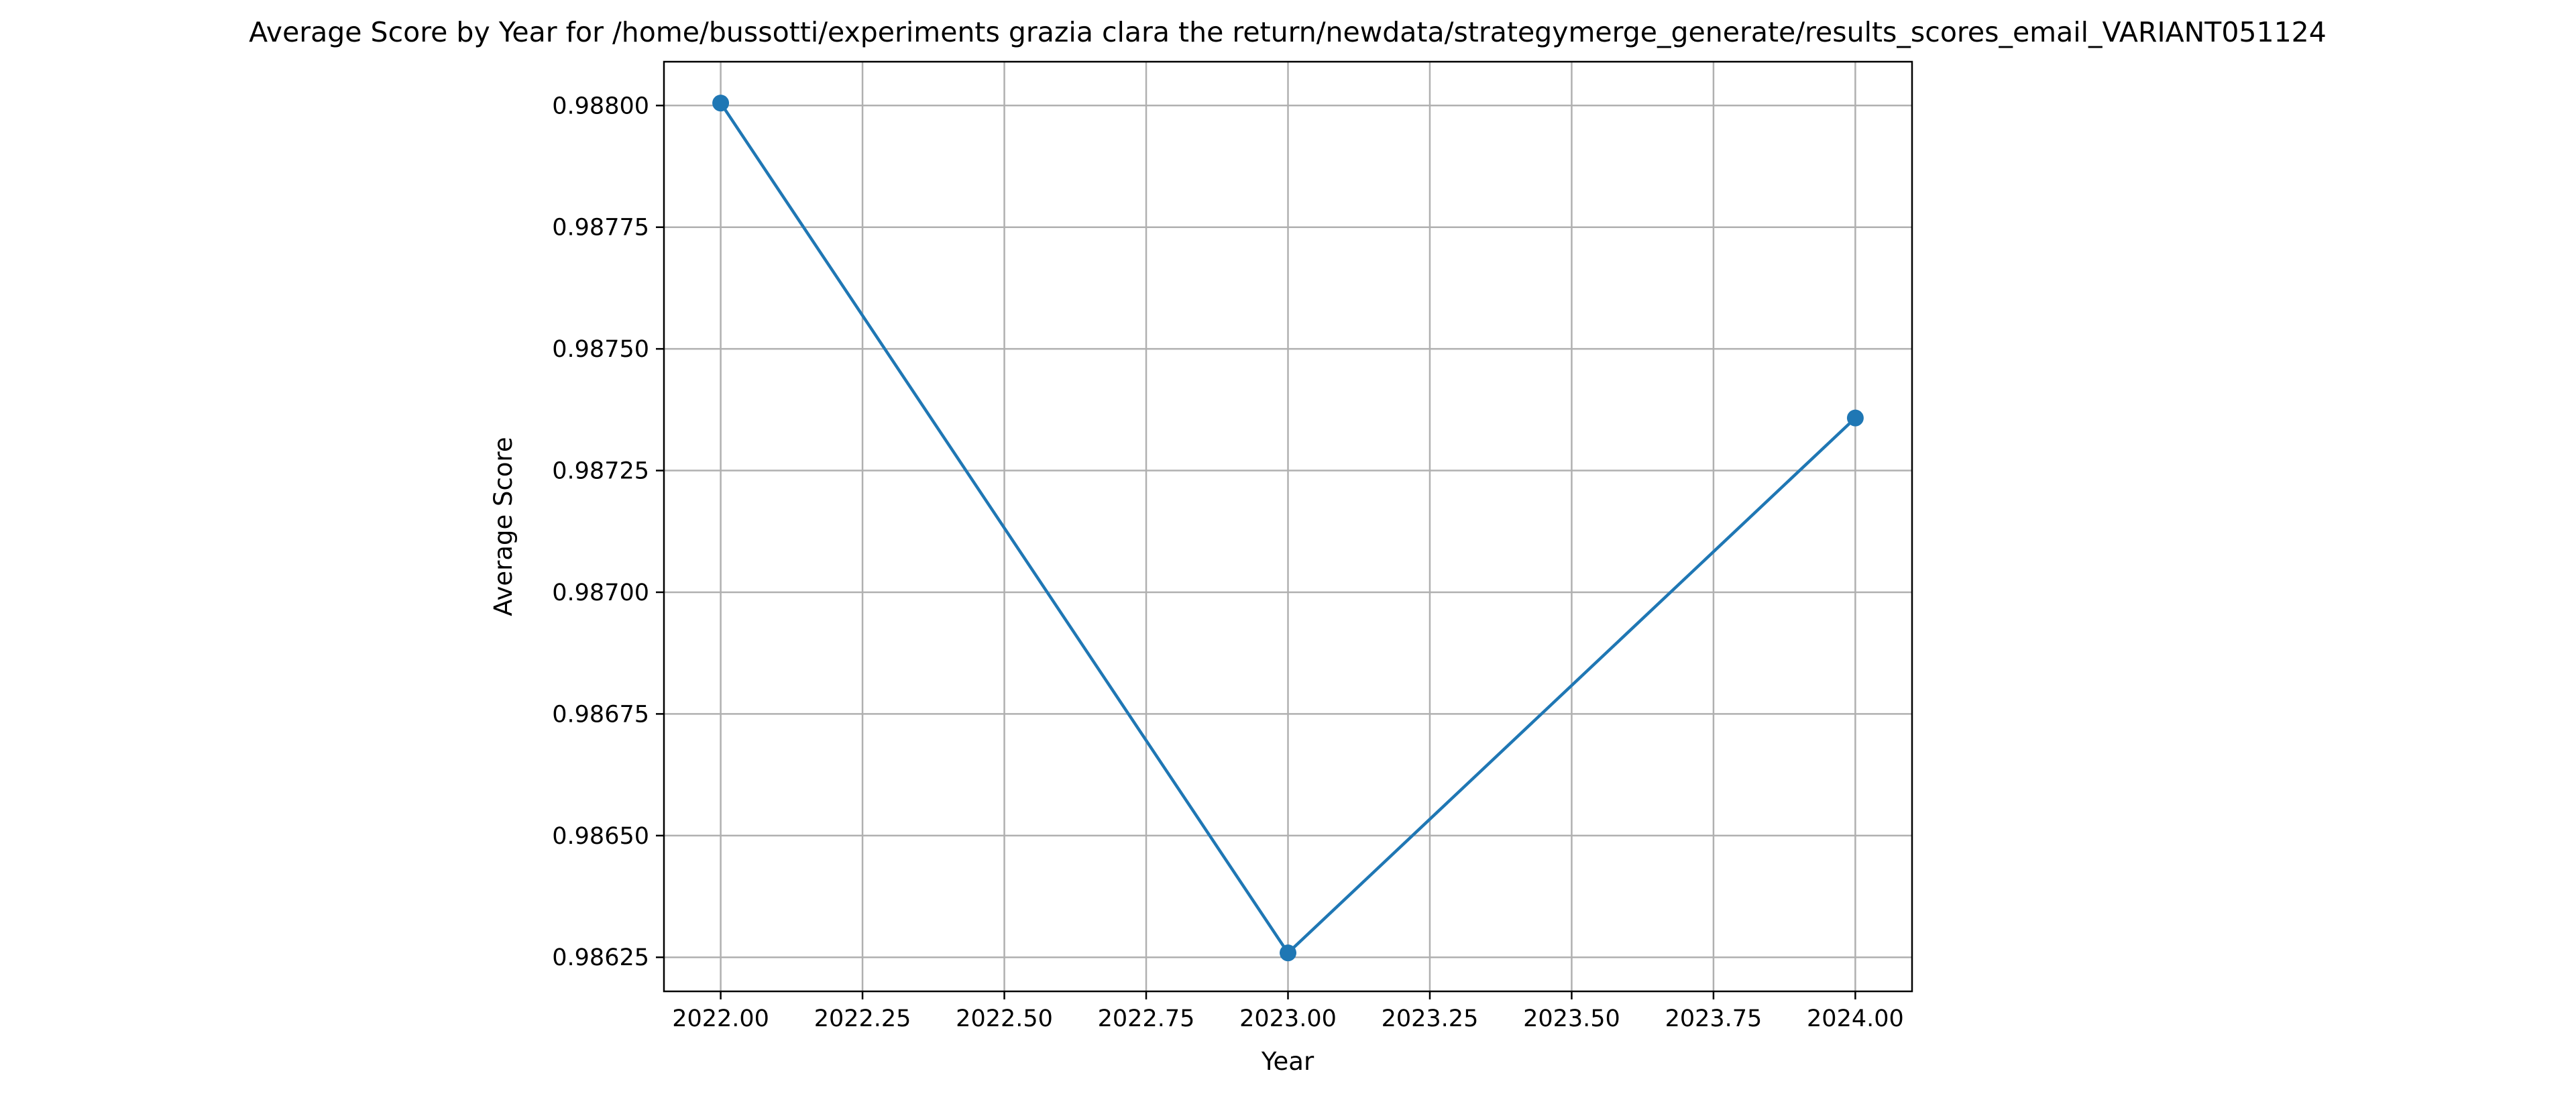  What do you see at coordinates (600, 106) in the screenshot?
I see `y-tick-label: 0.98800` at bounding box center [600, 106].